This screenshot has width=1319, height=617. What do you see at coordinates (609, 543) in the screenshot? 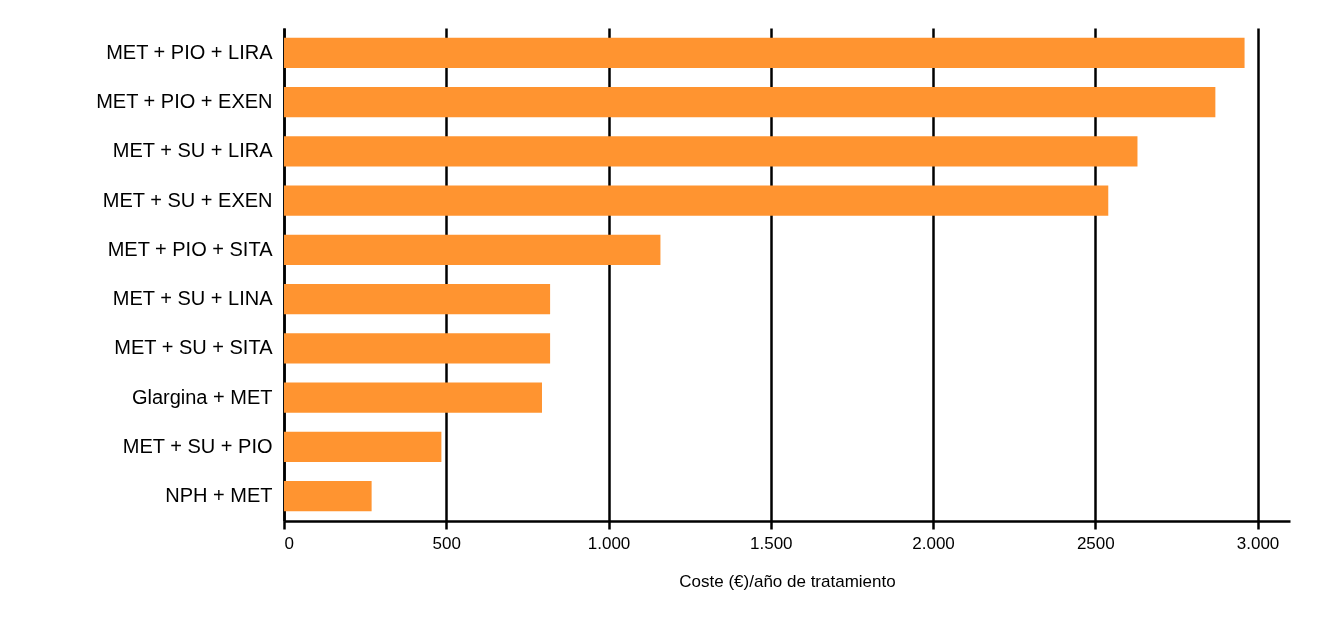
I see `x-tick-label: 1.000` at bounding box center [609, 543].